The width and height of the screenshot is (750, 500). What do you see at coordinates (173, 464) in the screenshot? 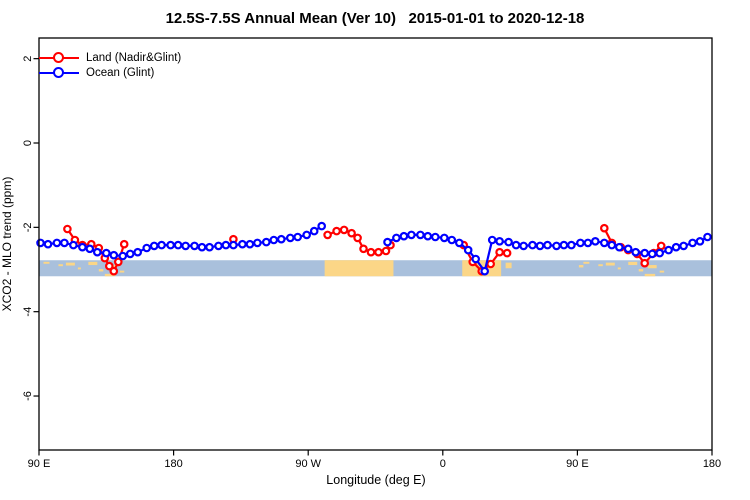
I see `x-tick-label: 180` at bounding box center [173, 464].